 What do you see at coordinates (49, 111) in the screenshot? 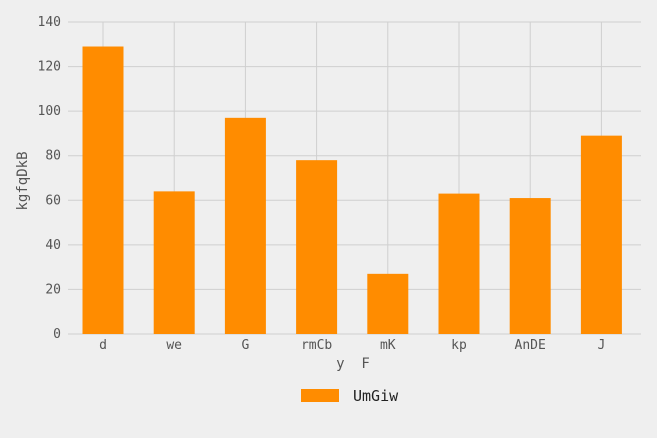
I see `y-tick-label: 100` at bounding box center [49, 111].